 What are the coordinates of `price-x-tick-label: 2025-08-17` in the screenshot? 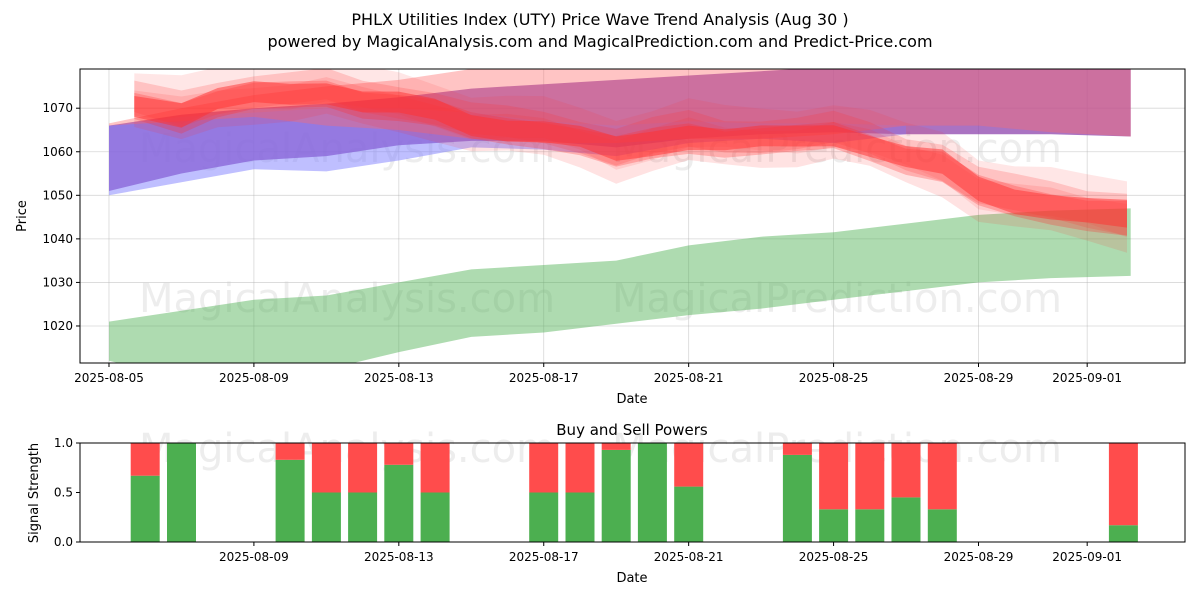 It's located at (544, 378).